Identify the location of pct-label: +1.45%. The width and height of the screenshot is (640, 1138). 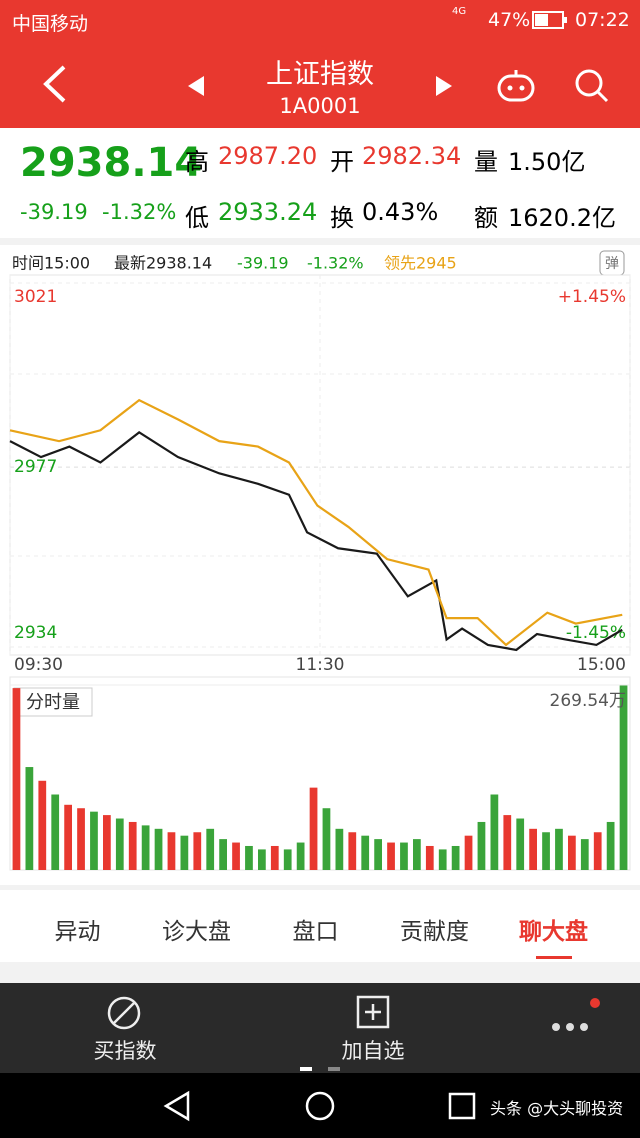
(592, 297).